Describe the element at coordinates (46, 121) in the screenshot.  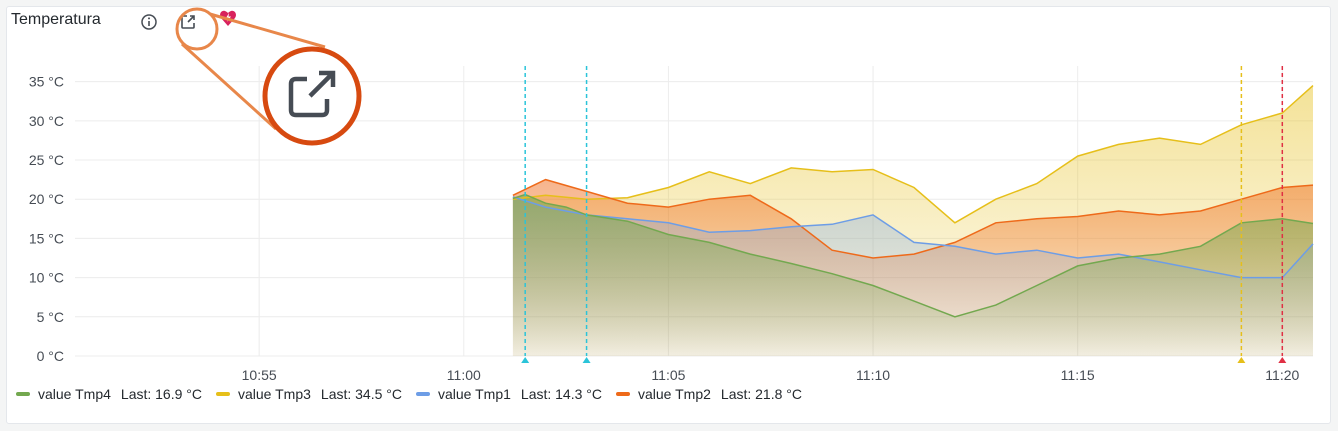
I see `y-tick-label: 30 °C` at that location.